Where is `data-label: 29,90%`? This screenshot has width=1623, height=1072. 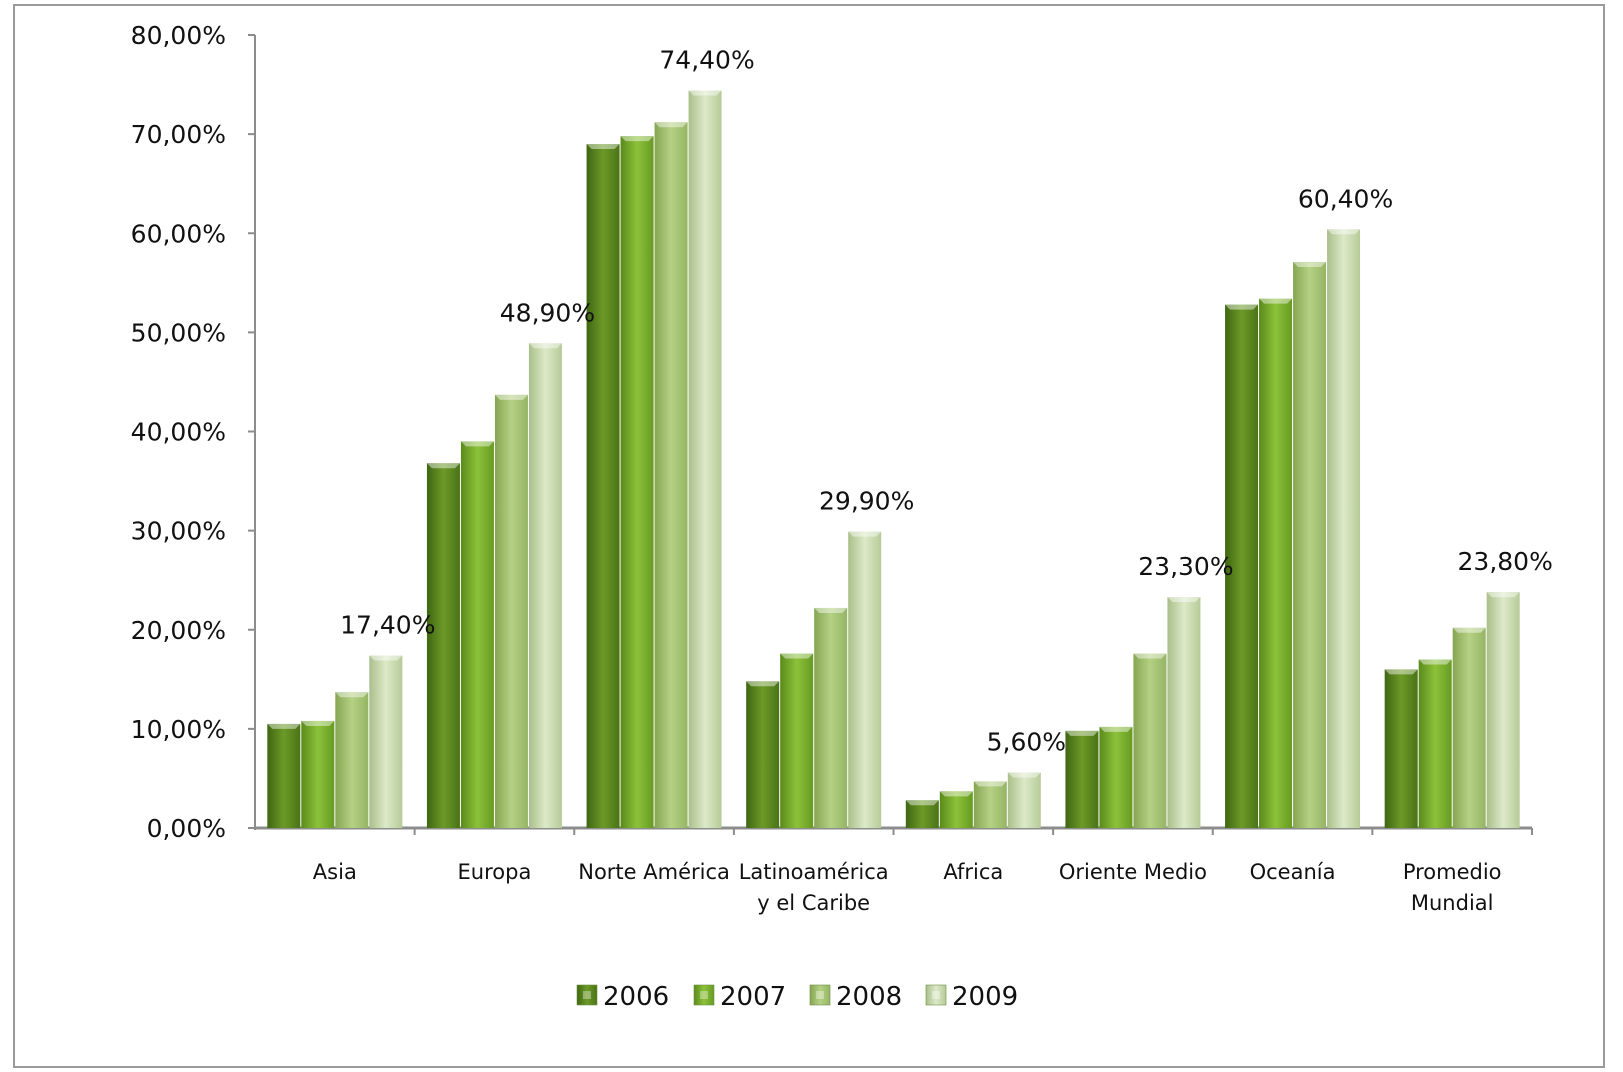
data-label: 29,90% is located at coordinates (866, 501).